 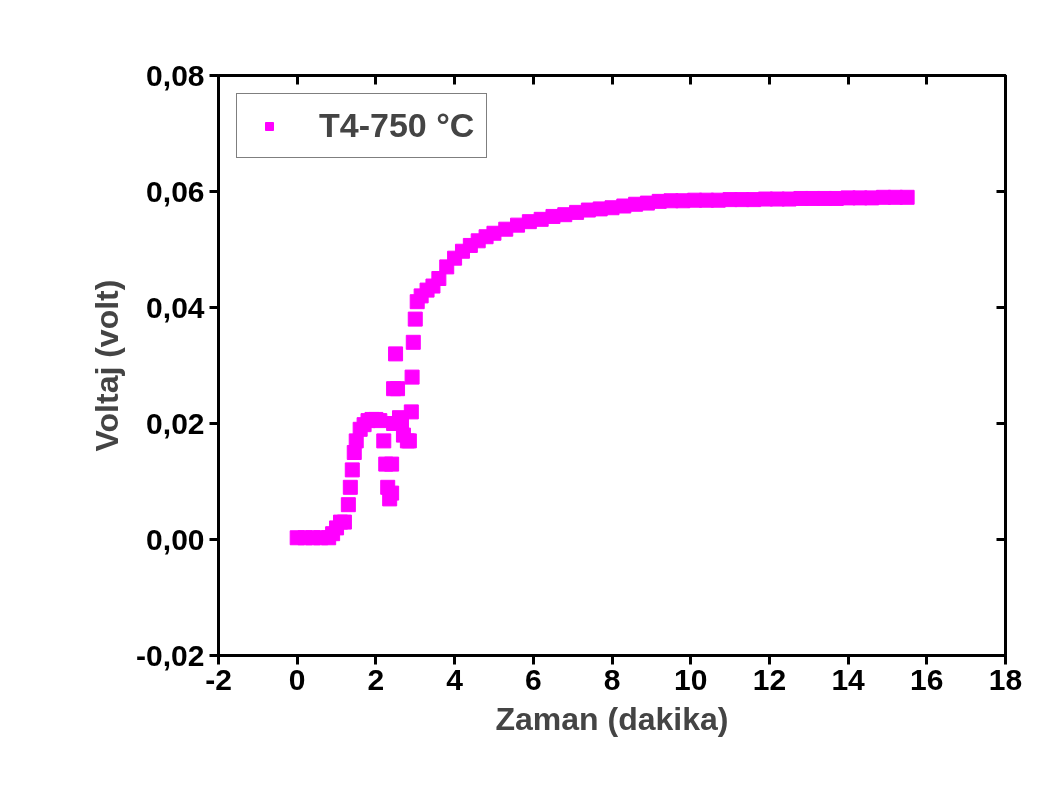 What do you see at coordinates (175, 307) in the screenshot?
I see `y-tick-label: 0,04` at bounding box center [175, 307].